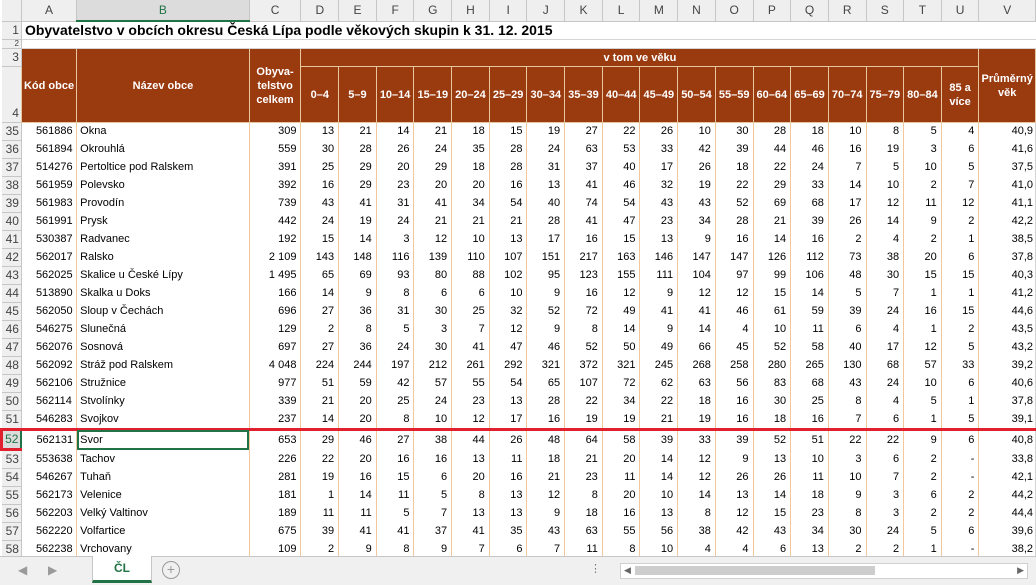  Describe the element at coordinates (275, 11) in the screenshot. I see `column-header: C` at that location.